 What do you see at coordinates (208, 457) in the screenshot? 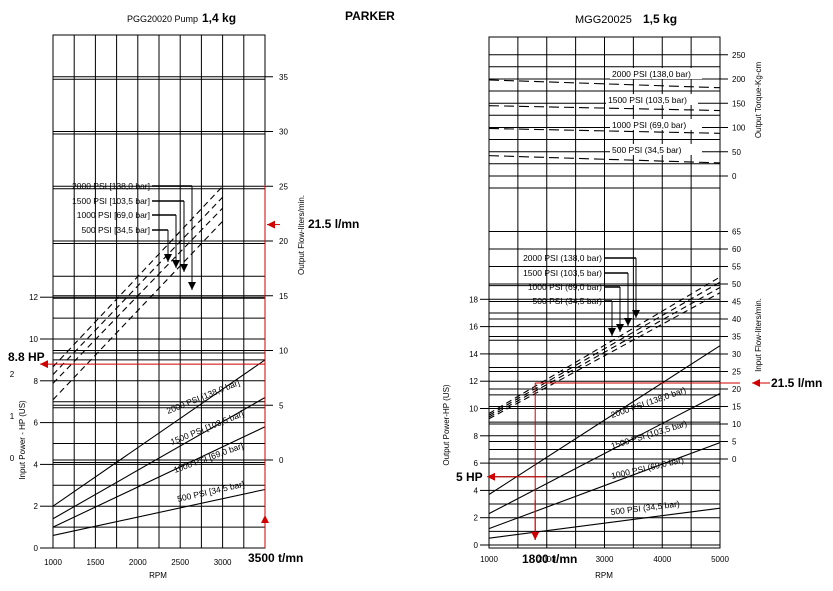
I see `power-curve-label: 1000 PSI [69,0 bar]` at bounding box center [208, 457].